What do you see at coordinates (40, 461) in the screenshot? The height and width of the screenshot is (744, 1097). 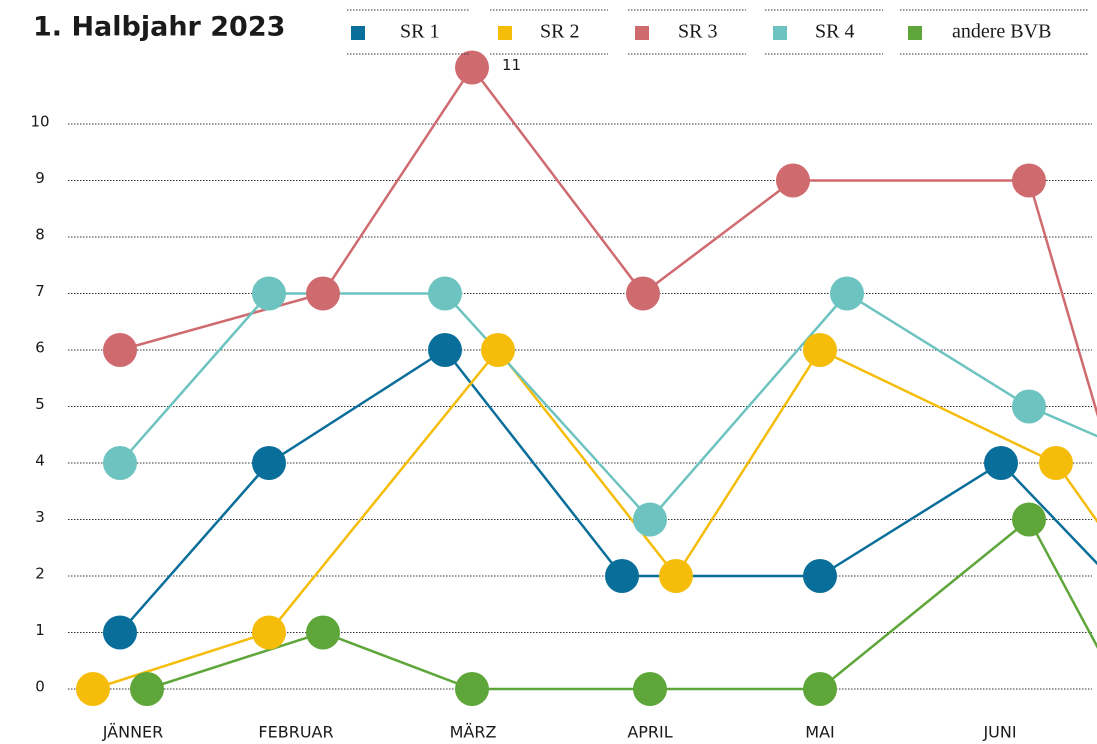 I see `y-tick-label: 4` at bounding box center [40, 461].